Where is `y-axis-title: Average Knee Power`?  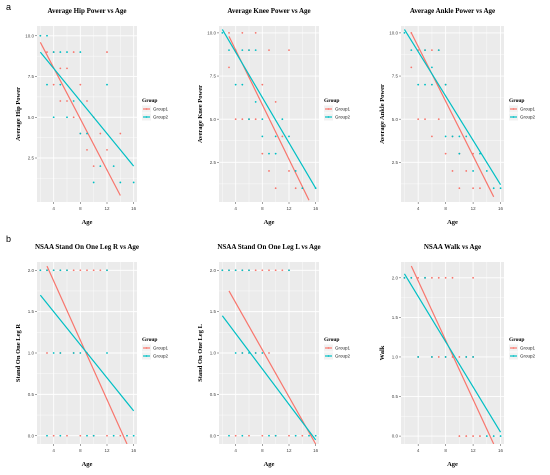 y-axis-title: Average Knee Power is located at coordinates (200, 114).